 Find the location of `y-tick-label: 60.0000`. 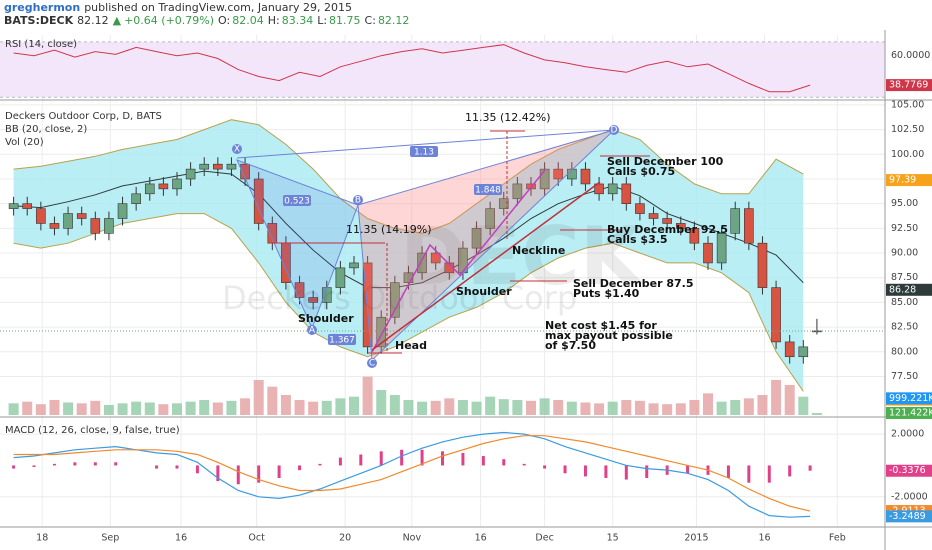

y-tick-label: 60.0000 is located at coordinates (910, 55).